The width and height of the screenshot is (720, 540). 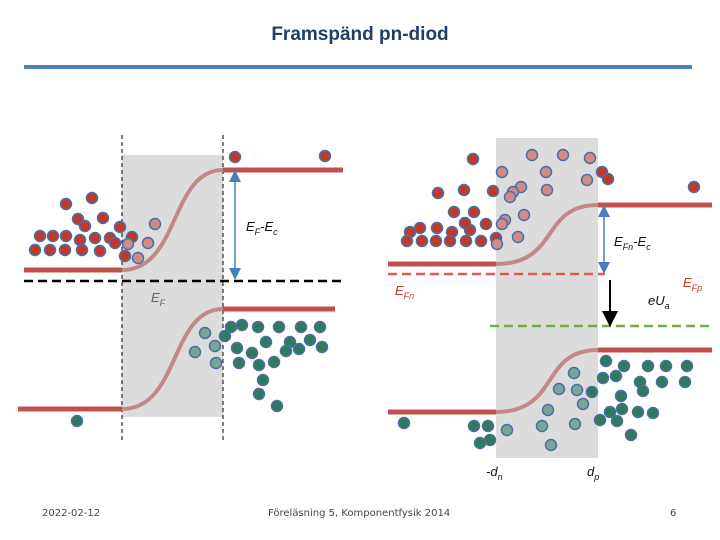 What do you see at coordinates (360, 34) in the screenshot?
I see `slide-title: Framspänd pn-diod` at bounding box center [360, 34].